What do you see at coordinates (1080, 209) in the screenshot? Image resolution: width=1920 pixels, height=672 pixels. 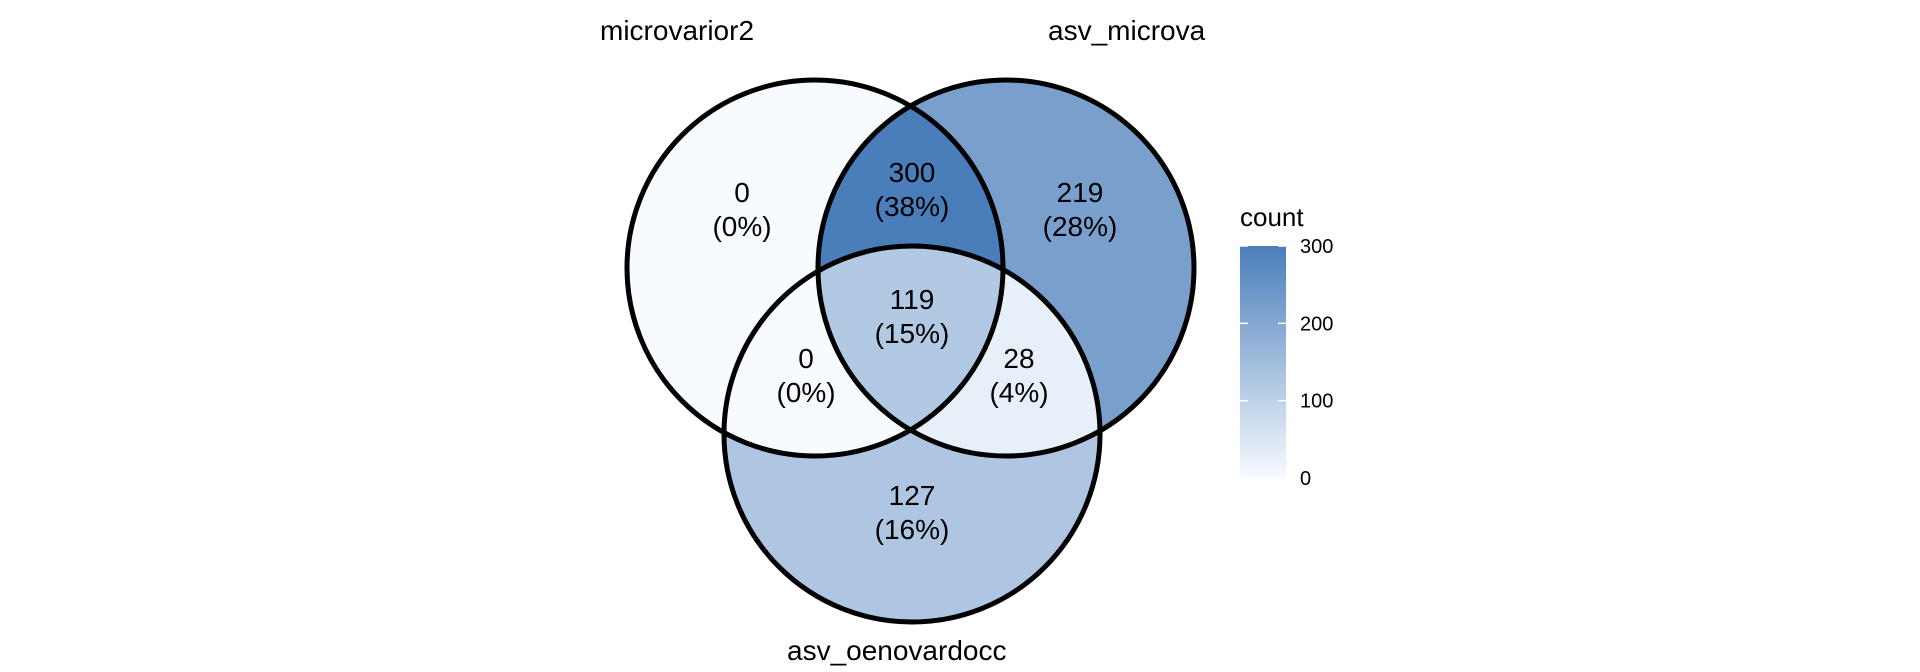 I see `region-label-asv-microva-only: 219 (28%)` at bounding box center [1080, 209].